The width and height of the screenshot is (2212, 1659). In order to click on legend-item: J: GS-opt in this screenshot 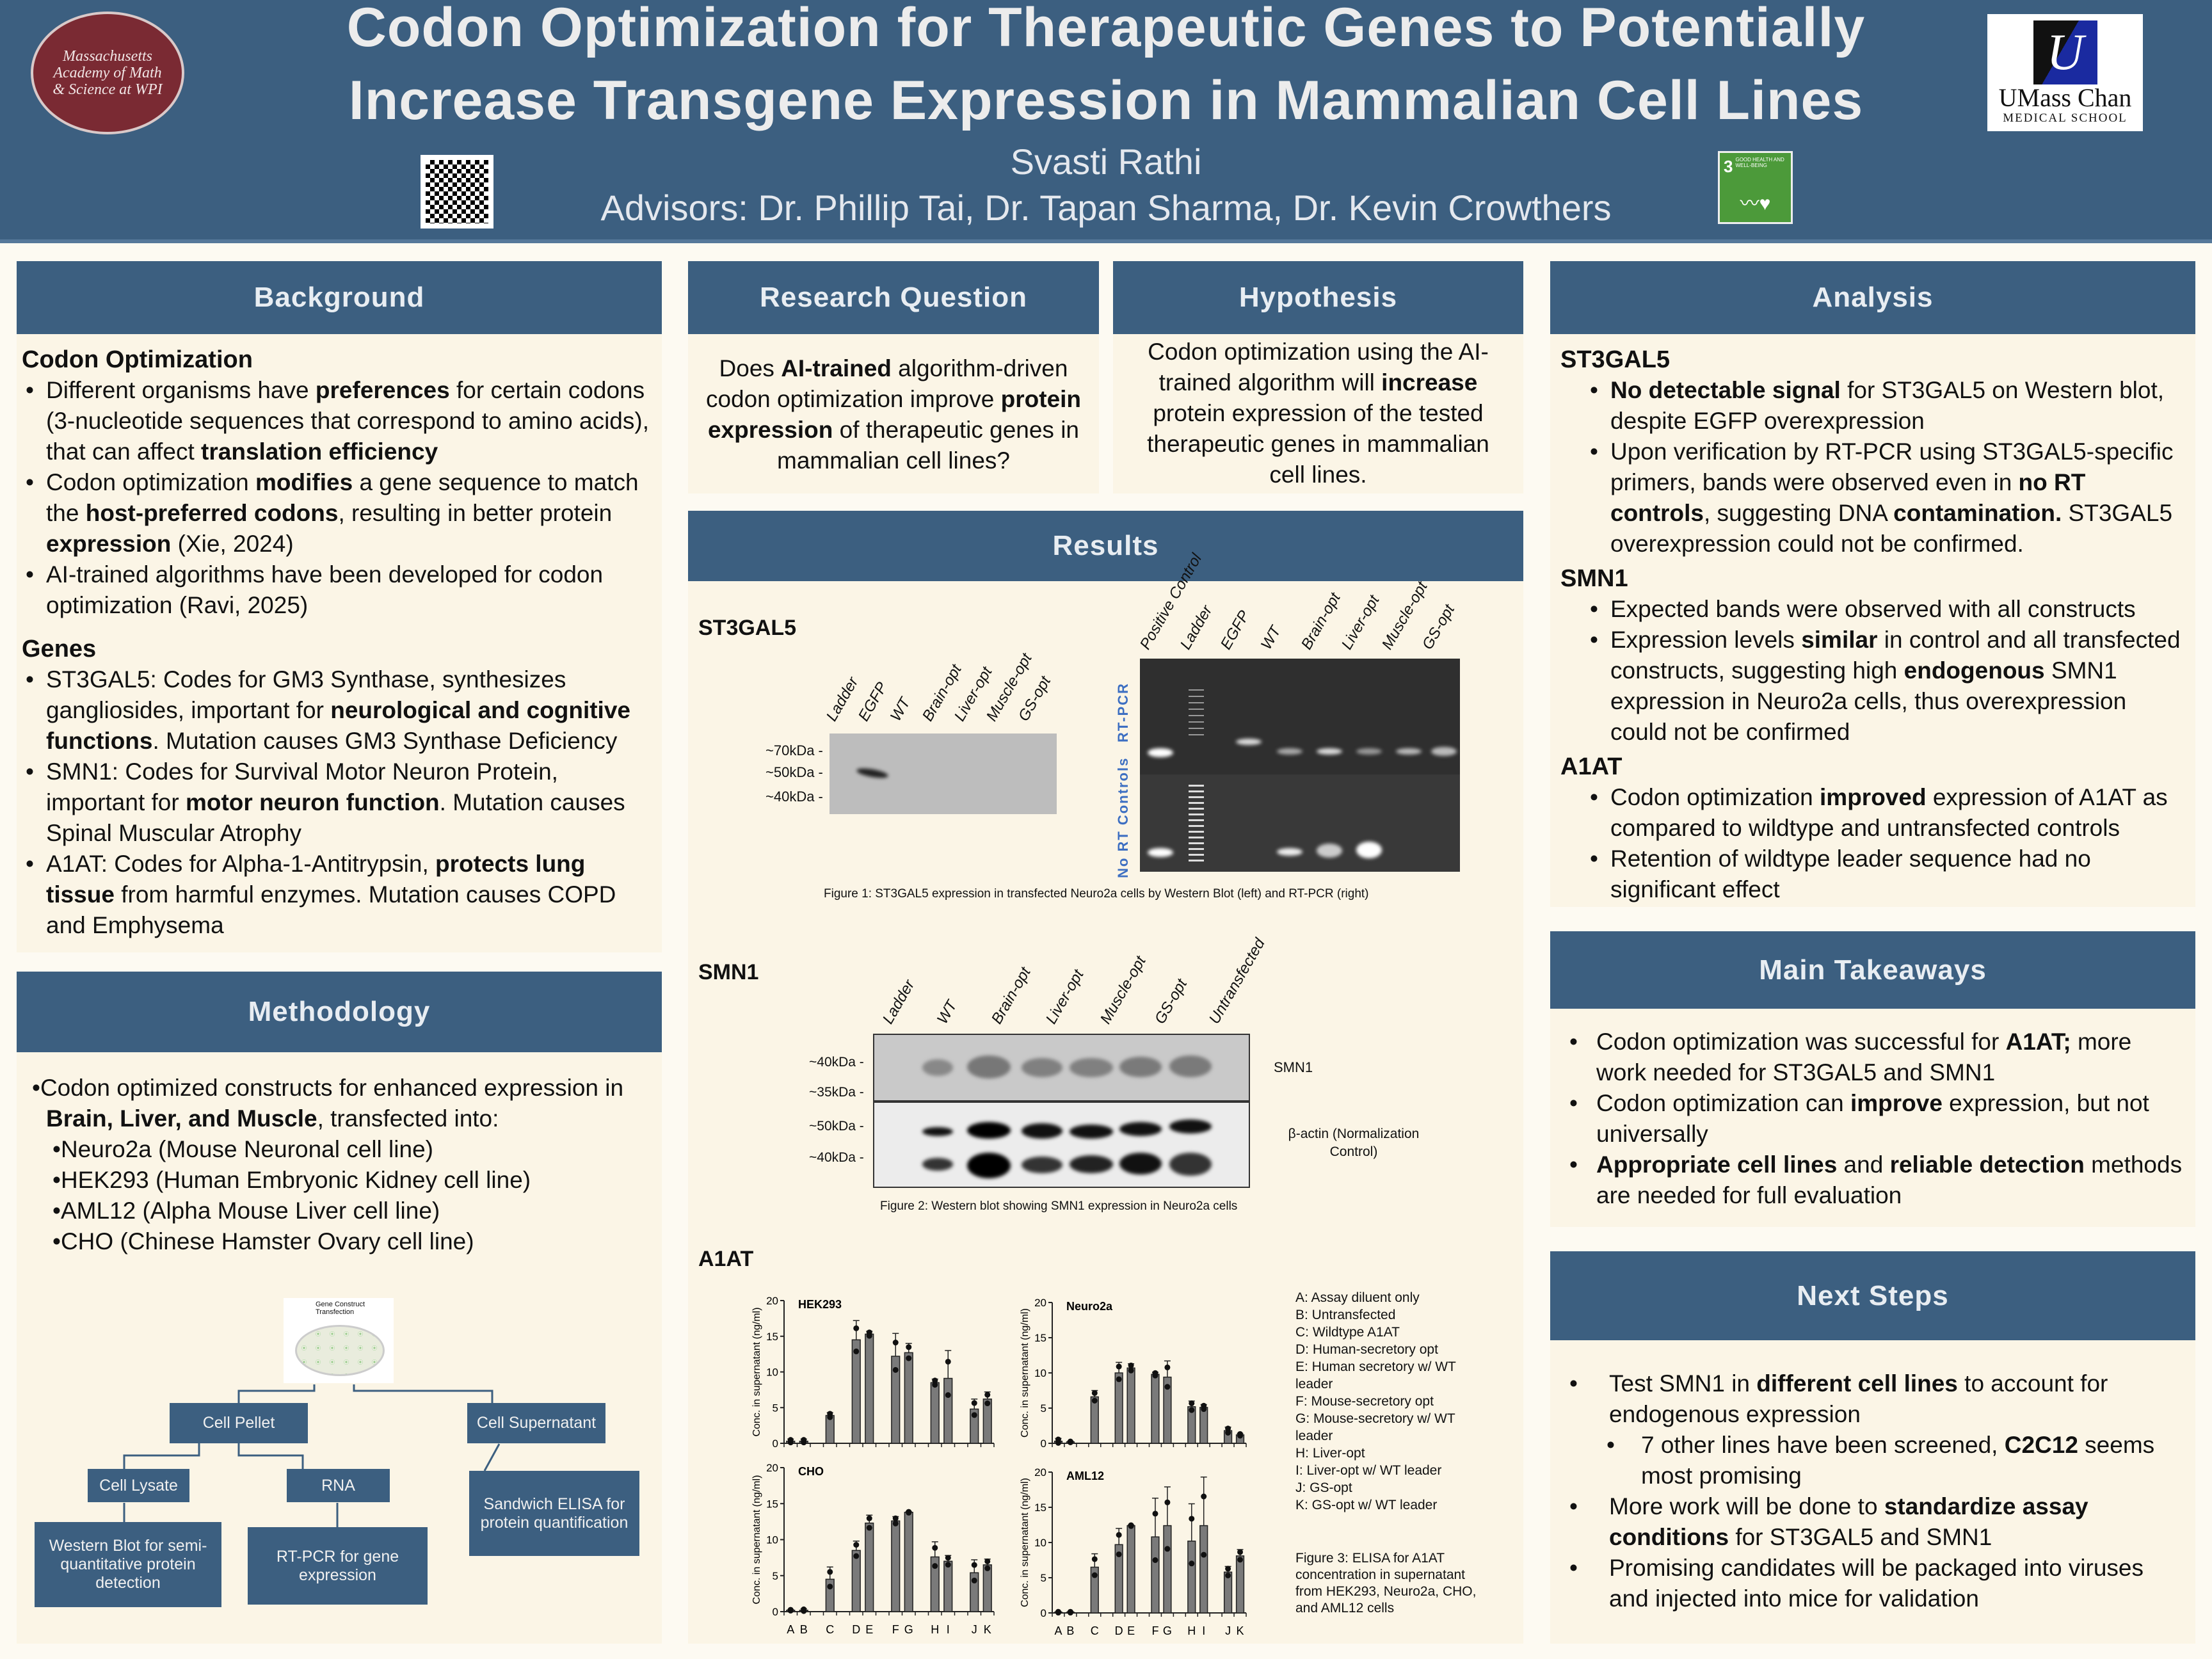, I will do `click(1323, 1487)`.